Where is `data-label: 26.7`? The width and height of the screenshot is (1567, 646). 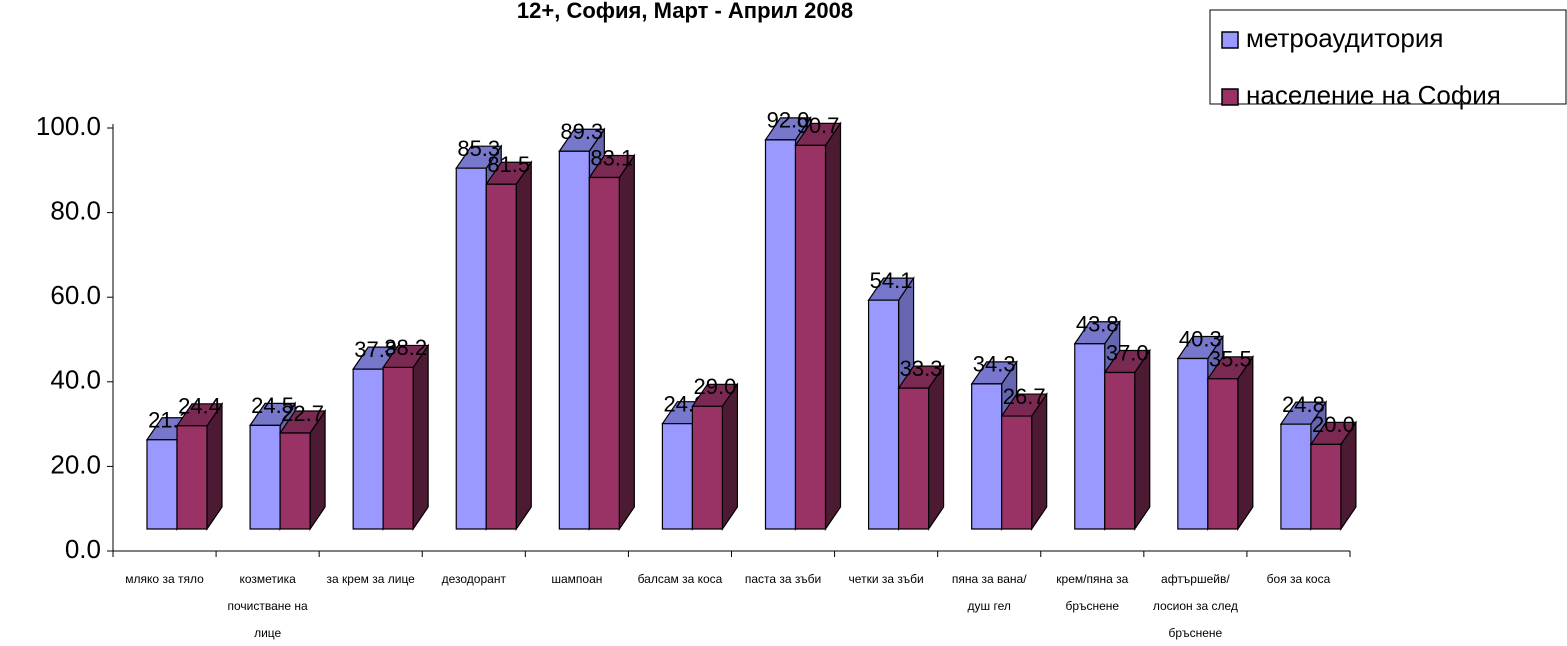 data-label: 26.7 is located at coordinates (1024, 396).